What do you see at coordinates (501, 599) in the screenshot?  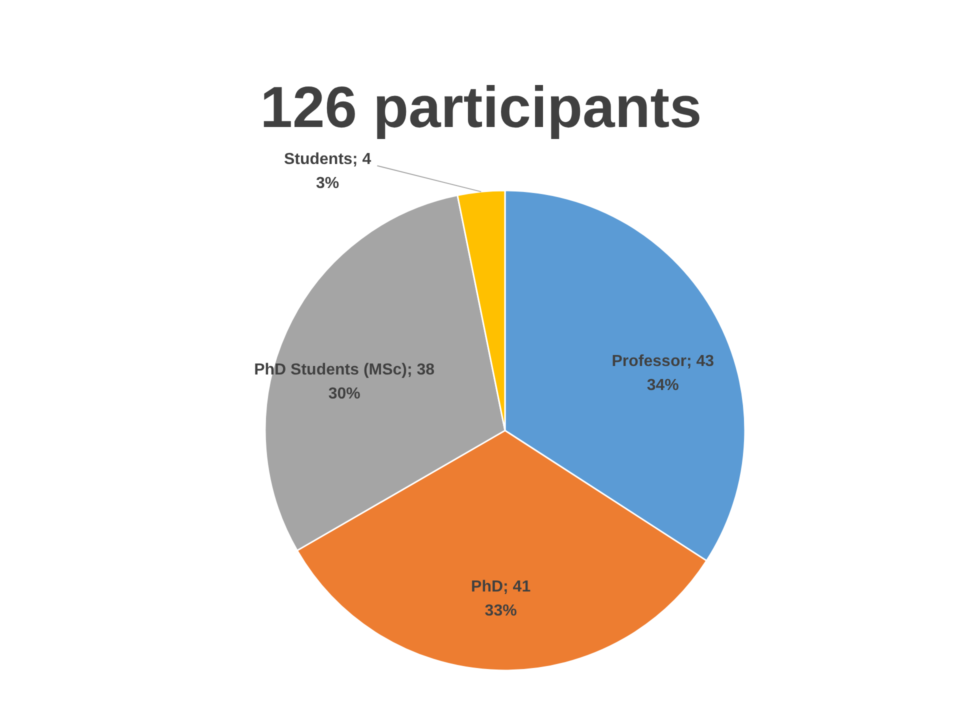 I see `slice-label: PhD; 41 33%` at bounding box center [501, 599].